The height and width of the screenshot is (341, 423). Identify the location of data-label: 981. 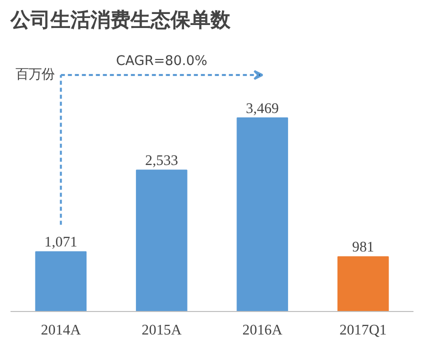
(363, 248).